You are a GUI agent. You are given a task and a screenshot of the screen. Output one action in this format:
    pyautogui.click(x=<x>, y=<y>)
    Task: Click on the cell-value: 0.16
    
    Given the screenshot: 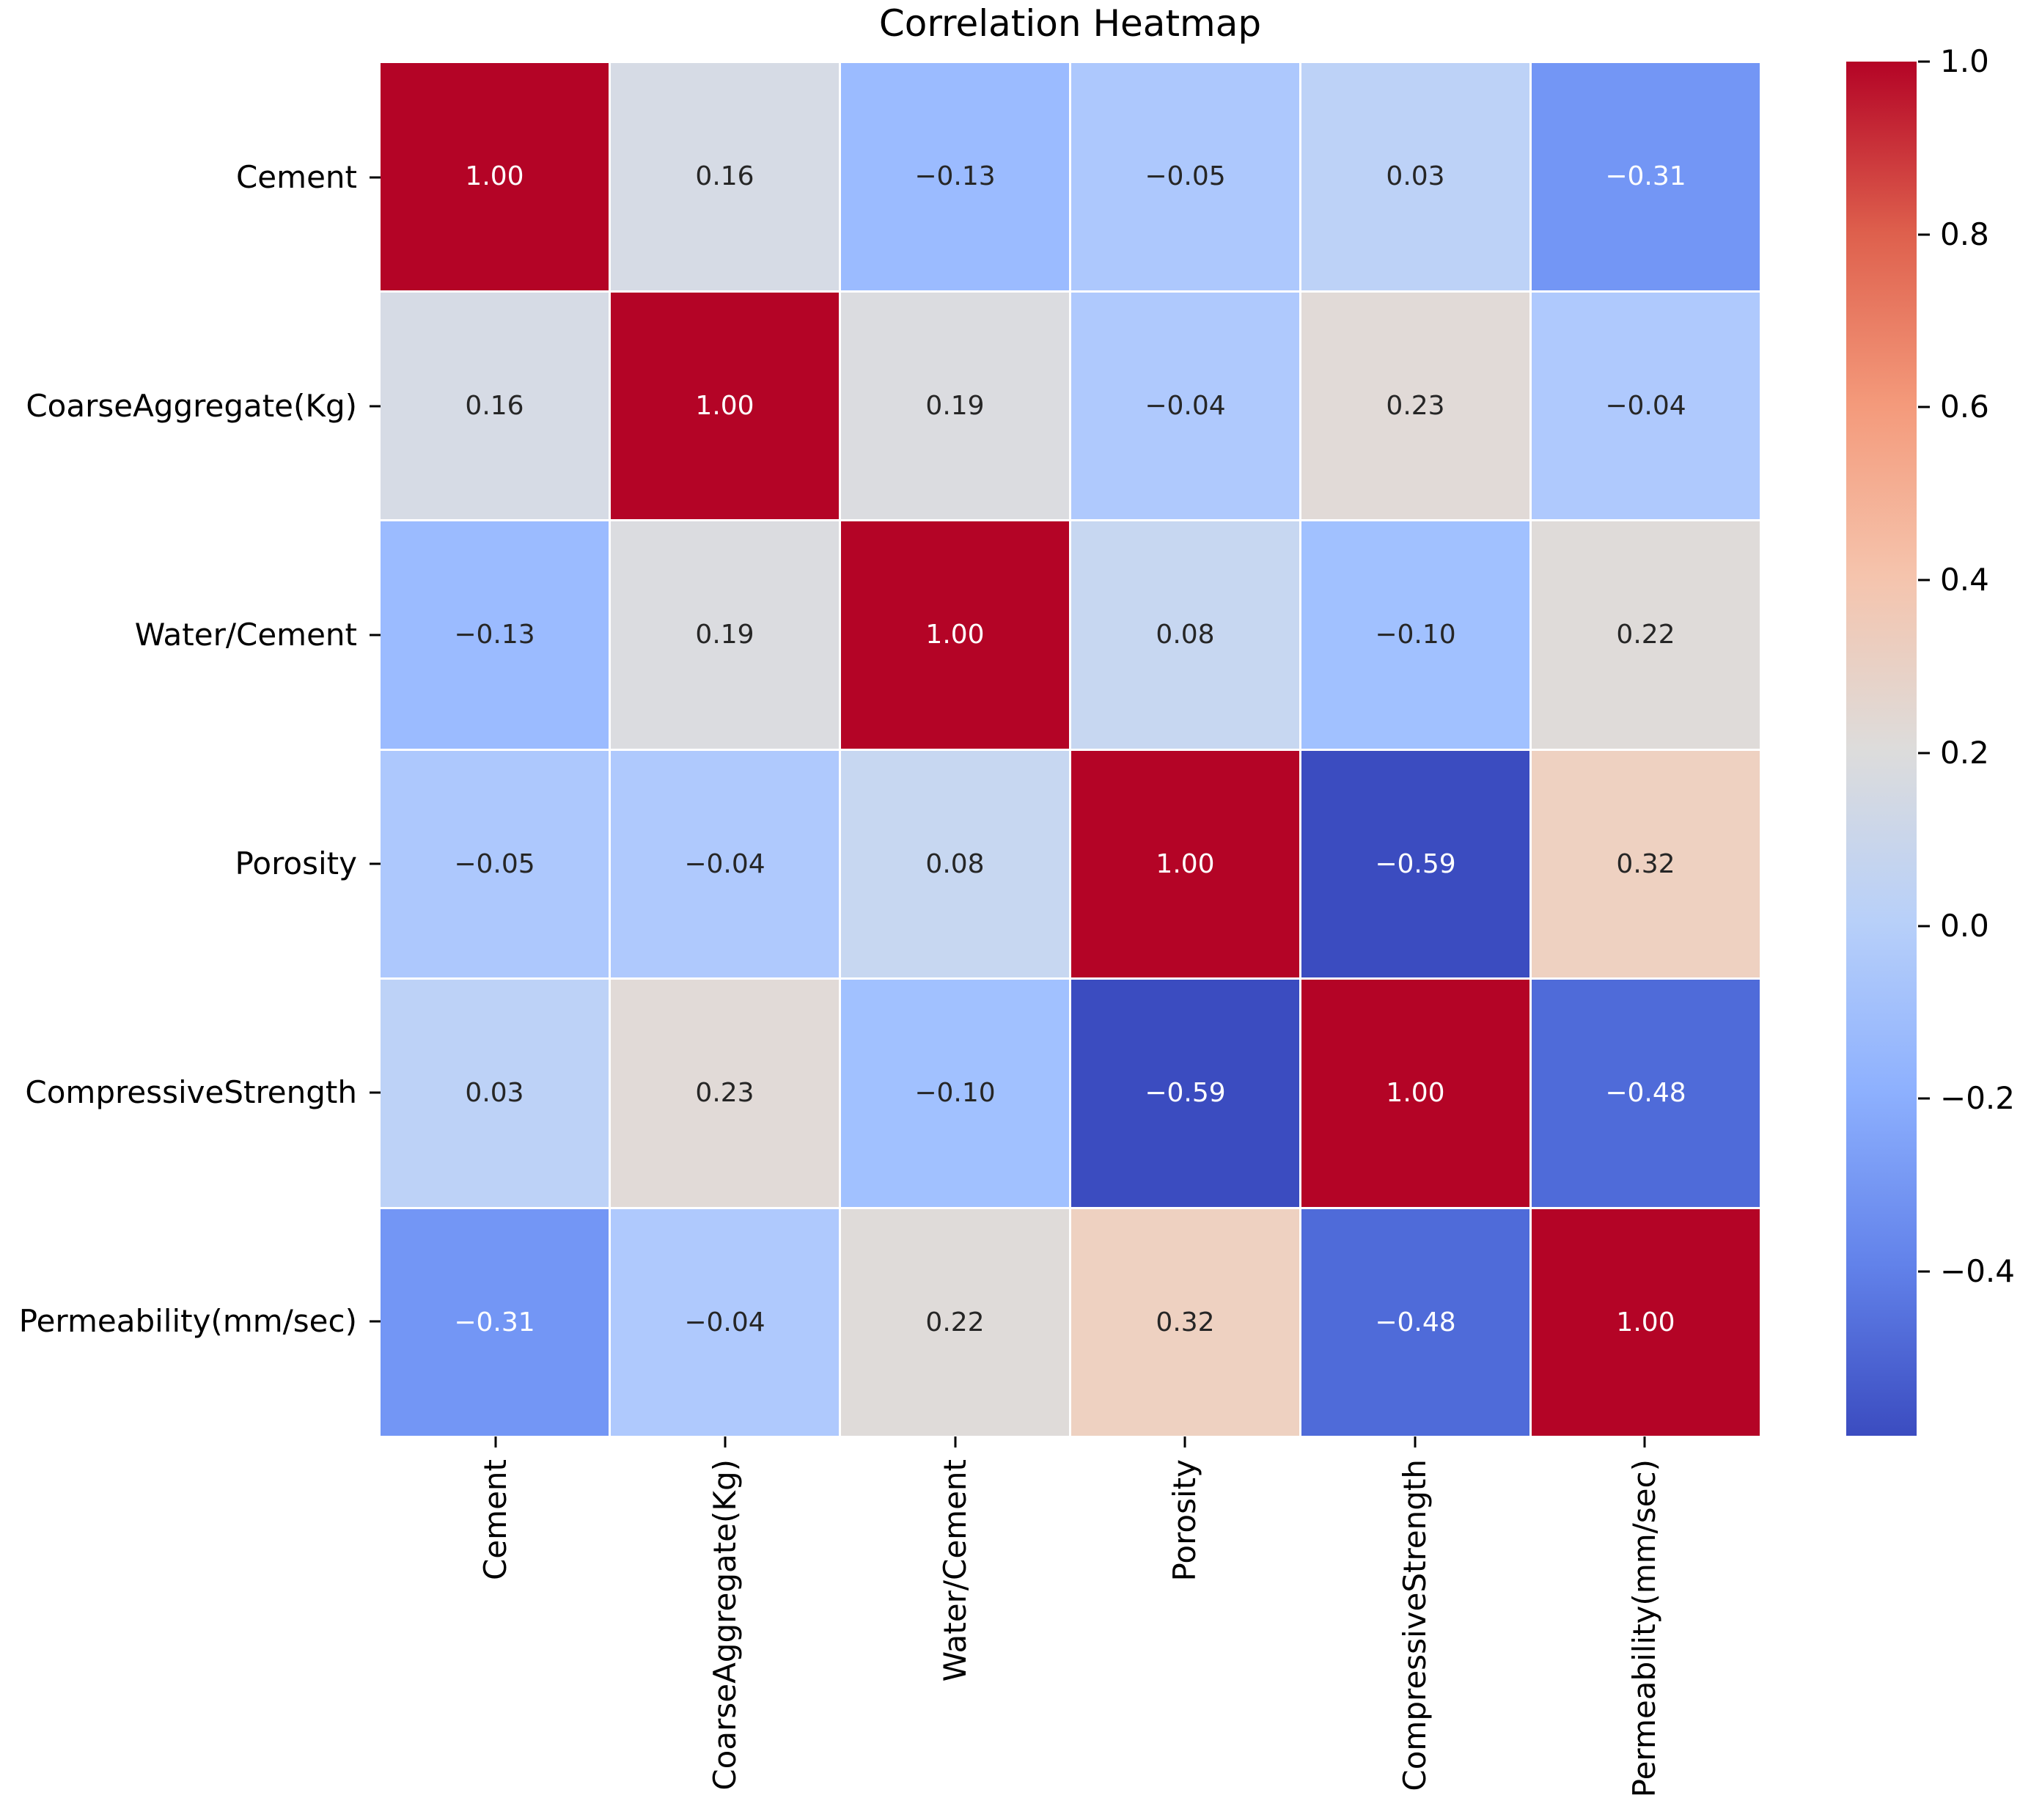 What is the action you would take?
    pyautogui.click(x=495, y=406)
    